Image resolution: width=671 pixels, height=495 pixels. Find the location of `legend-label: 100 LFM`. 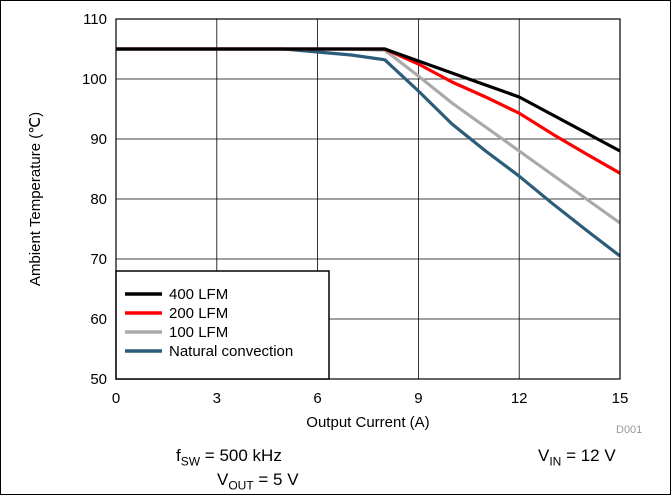

legend-label: 100 LFM is located at coordinates (198, 332).